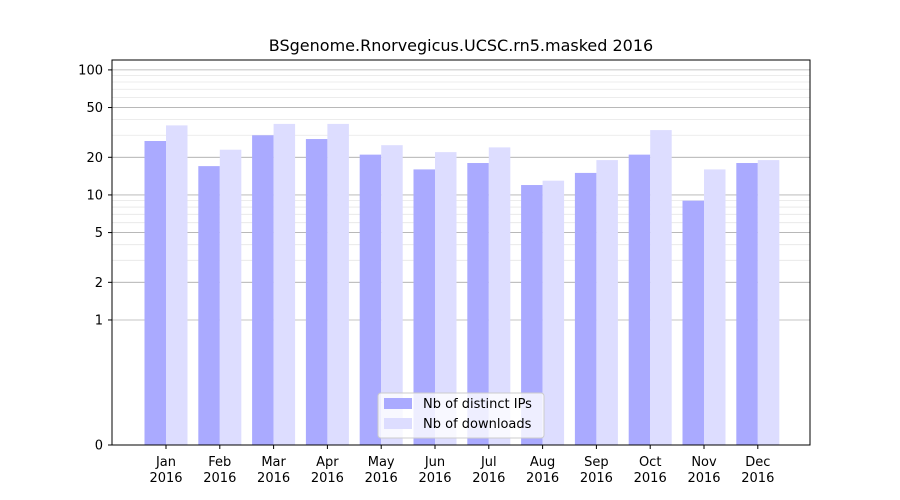 This screenshot has width=900, height=500. What do you see at coordinates (757, 462) in the screenshot?
I see `x-tick-label-month: Dec` at bounding box center [757, 462].